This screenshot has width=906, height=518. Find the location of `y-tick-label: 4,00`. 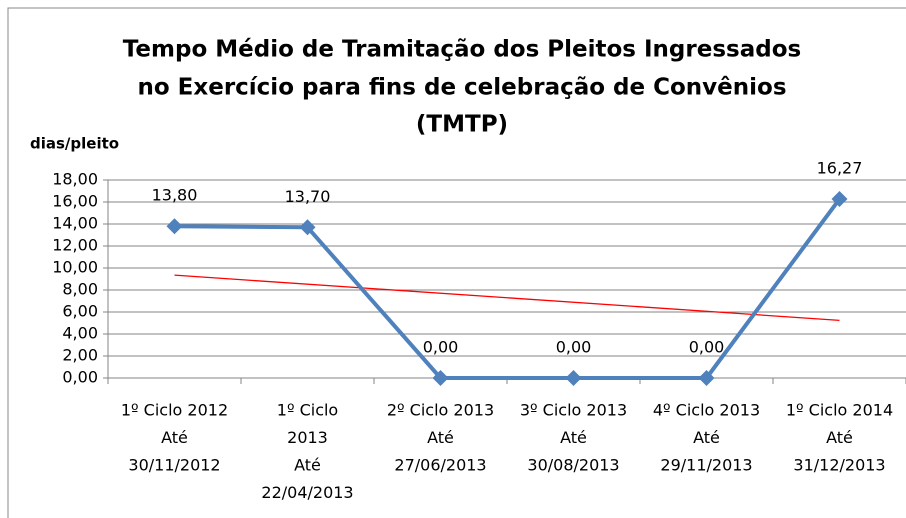

y-tick-label: 4,00 is located at coordinates (80, 333).